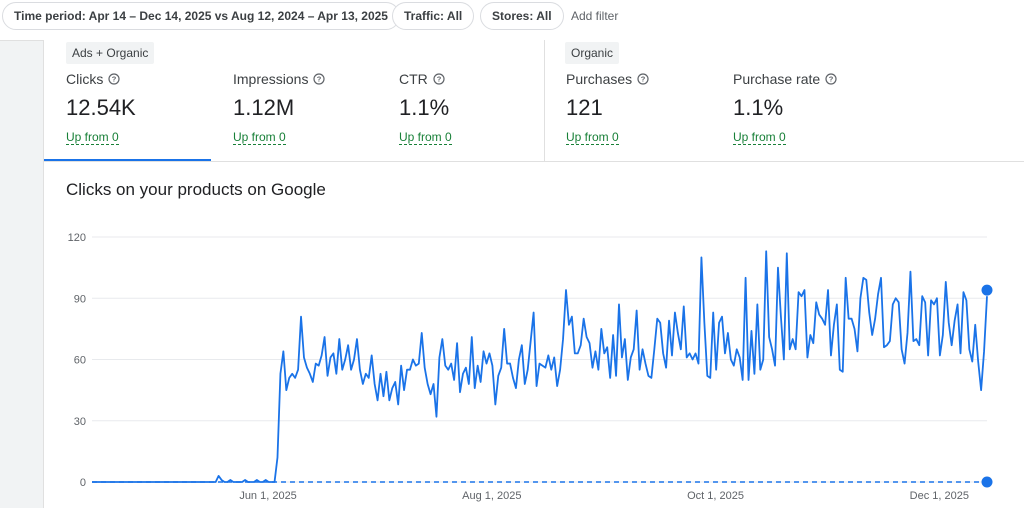 This screenshot has height=508, width=1024. I want to click on x-tick-label: Jun 1, 2025, so click(268, 496).